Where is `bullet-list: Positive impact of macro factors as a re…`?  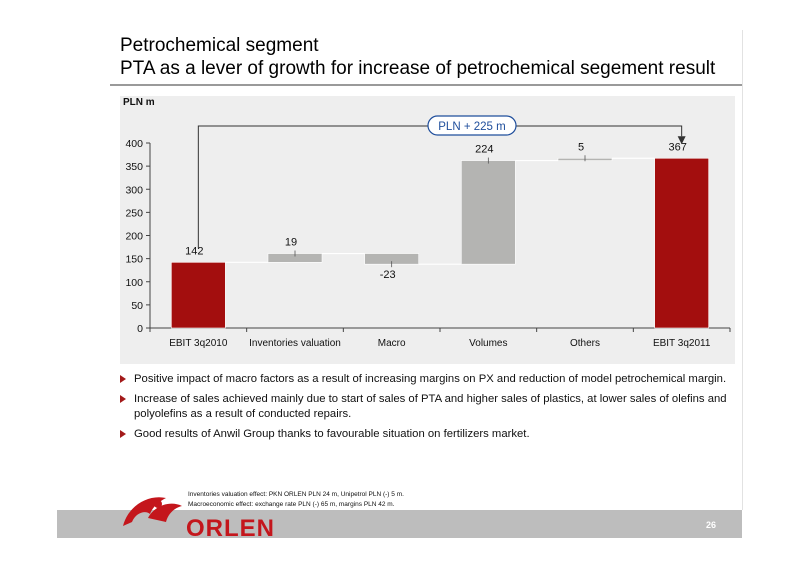
bullet-list: Positive impact of macro factors as a re… is located at coordinates (428, 409).